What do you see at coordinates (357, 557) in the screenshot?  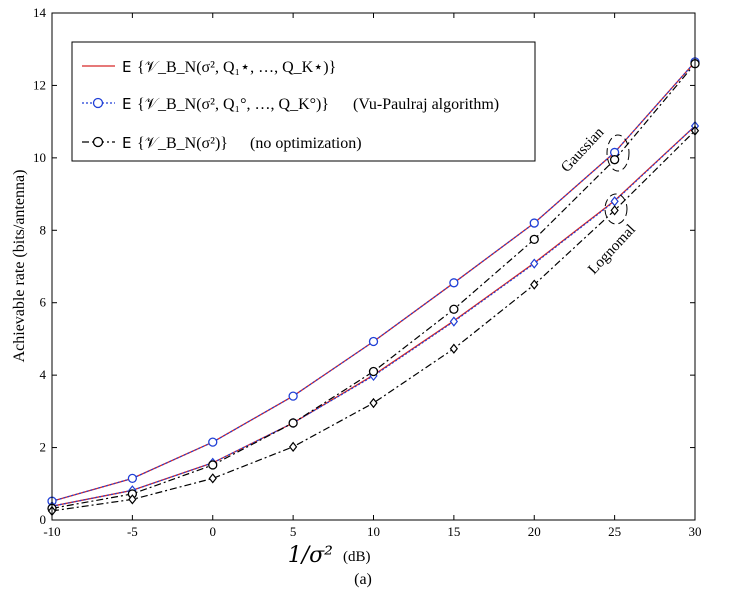 I see `x-axis-unit: (dB)` at bounding box center [357, 557].